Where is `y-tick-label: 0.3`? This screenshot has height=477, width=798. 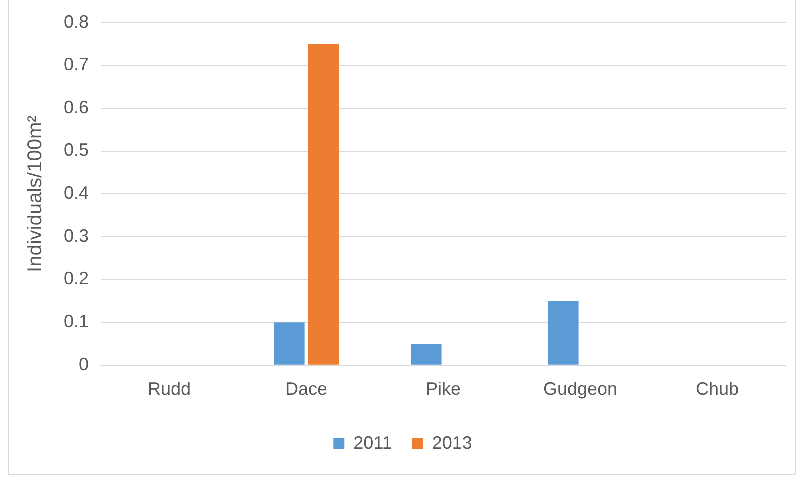 y-tick-label: 0.3 is located at coordinates (77, 236).